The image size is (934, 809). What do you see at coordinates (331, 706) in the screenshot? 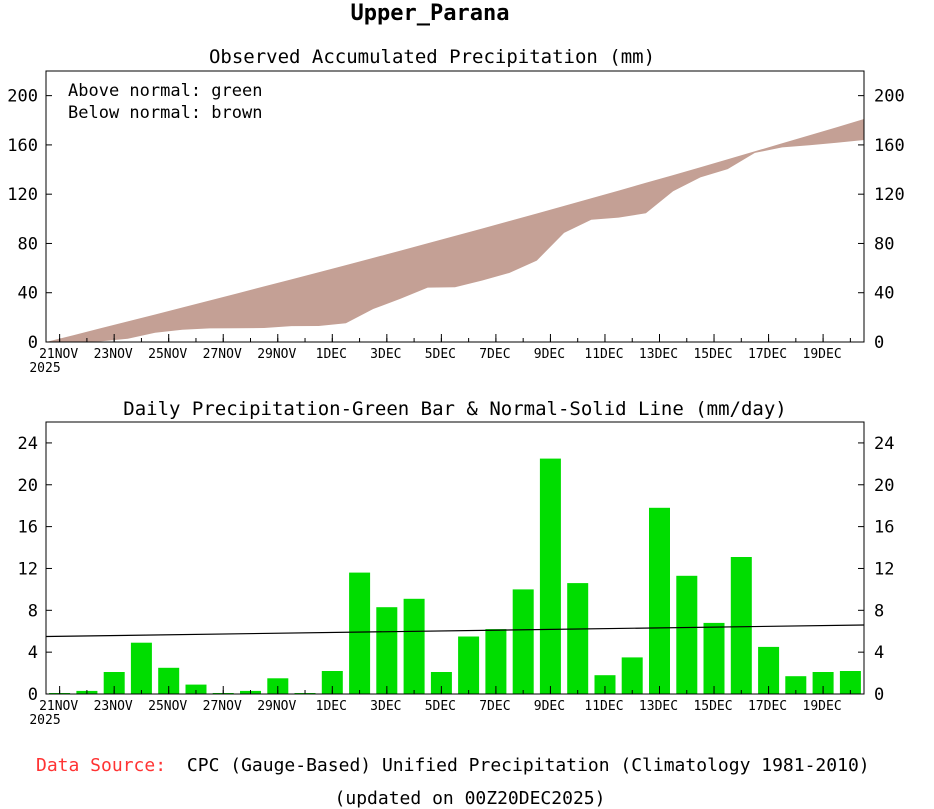
I see `bottom-xtick-label: 1DEC` at bounding box center [331, 706].